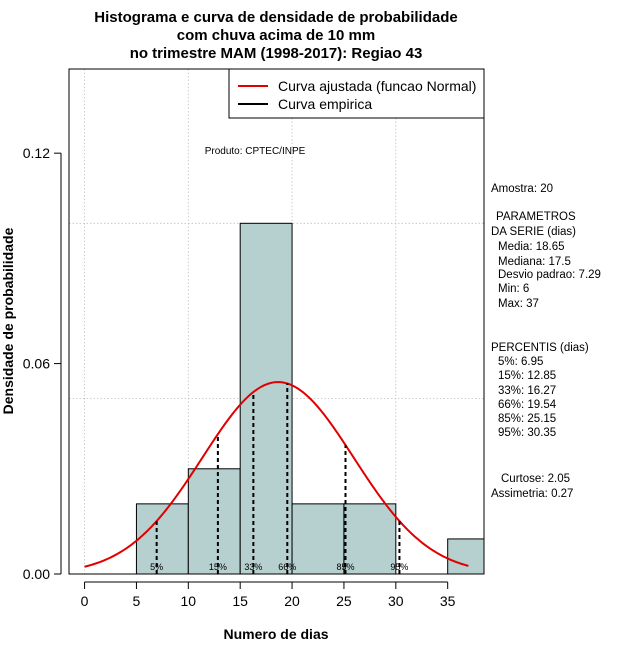  Describe the element at coordinates (253, 567) in the screenshot. I see `percentile-label: 33%` at that location.